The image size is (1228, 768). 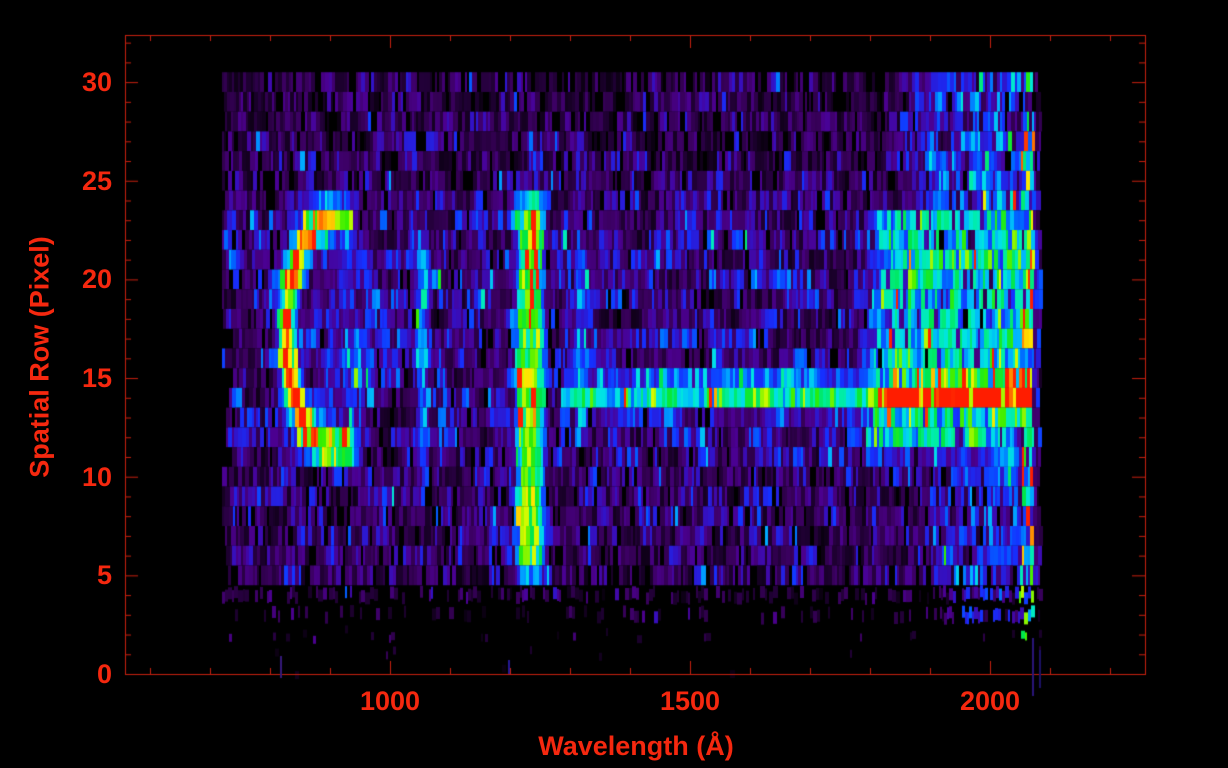 I want to click on x-tick-label: 2000, so click(x=990, y=701).